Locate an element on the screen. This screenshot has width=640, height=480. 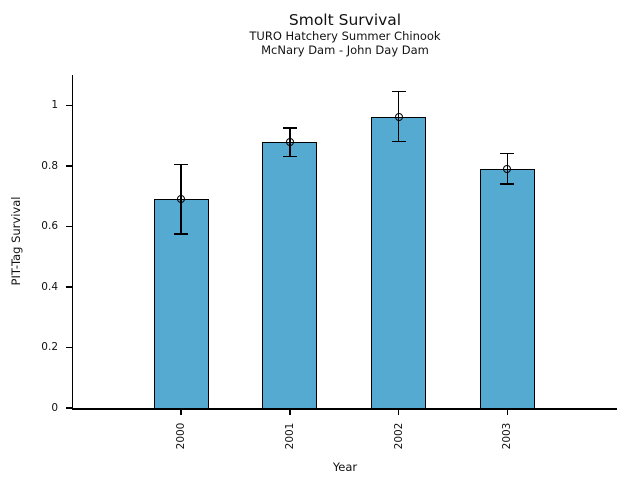
y-tick-label: 0 is located at coordinates (54, 408).